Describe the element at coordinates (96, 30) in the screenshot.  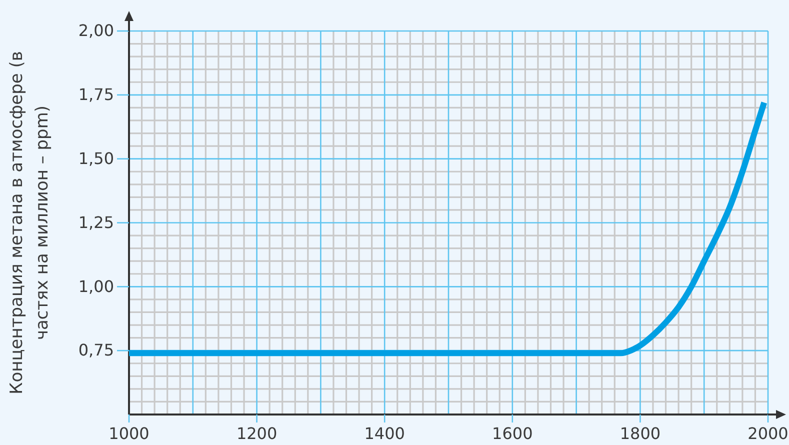
I see `y-tick-label: 2,00` at that location.